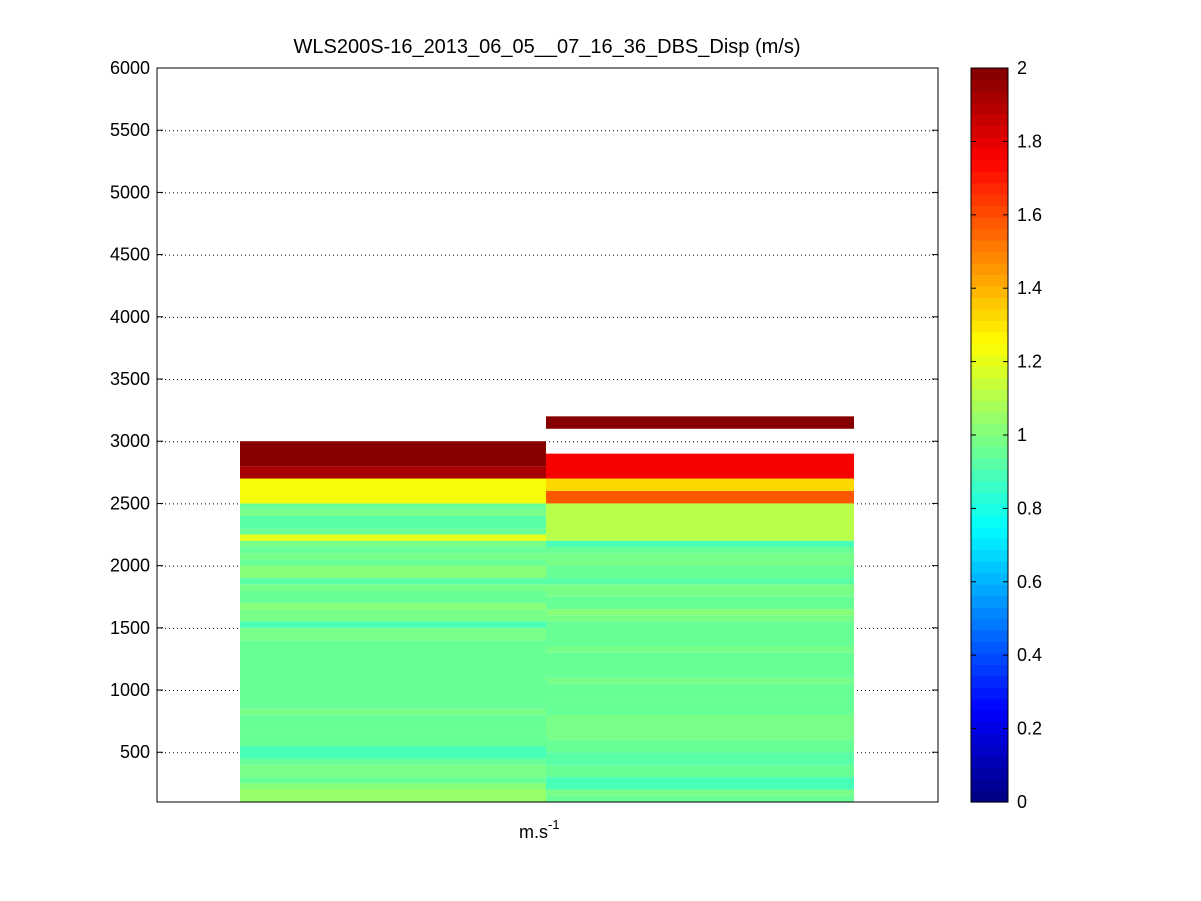 The width and height of the screenshot is (1201, 901). Describe the element at coordinates (130, 255) in the screenshot. I see `y-tick-label: 4500` at that location.